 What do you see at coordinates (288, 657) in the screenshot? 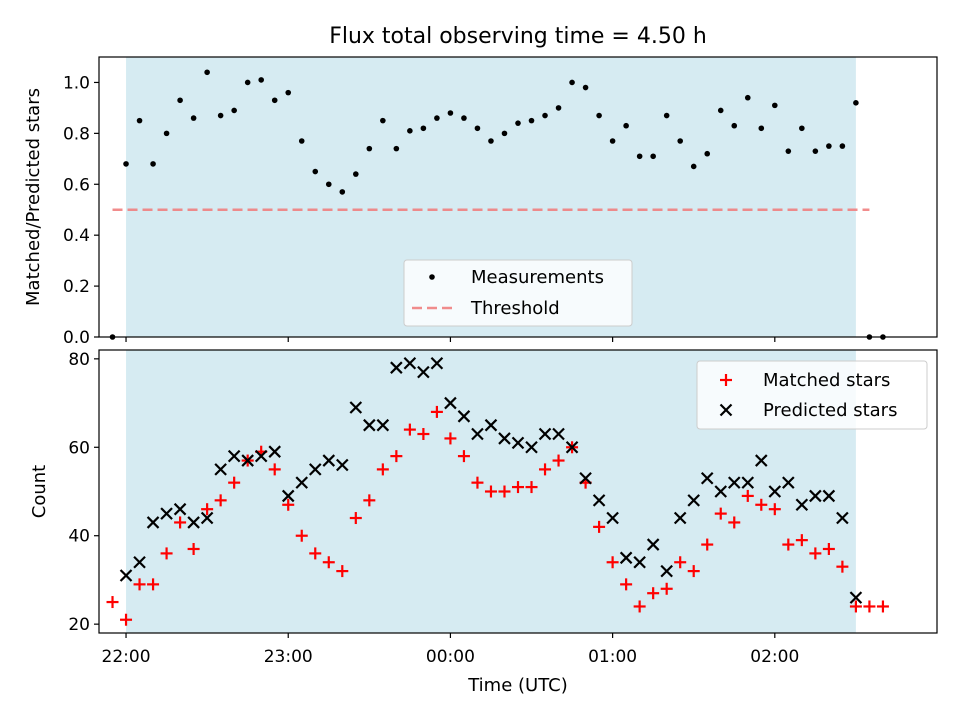
I see `bottom-x-tick-label: 23:00` at bounding box center [288, 657].